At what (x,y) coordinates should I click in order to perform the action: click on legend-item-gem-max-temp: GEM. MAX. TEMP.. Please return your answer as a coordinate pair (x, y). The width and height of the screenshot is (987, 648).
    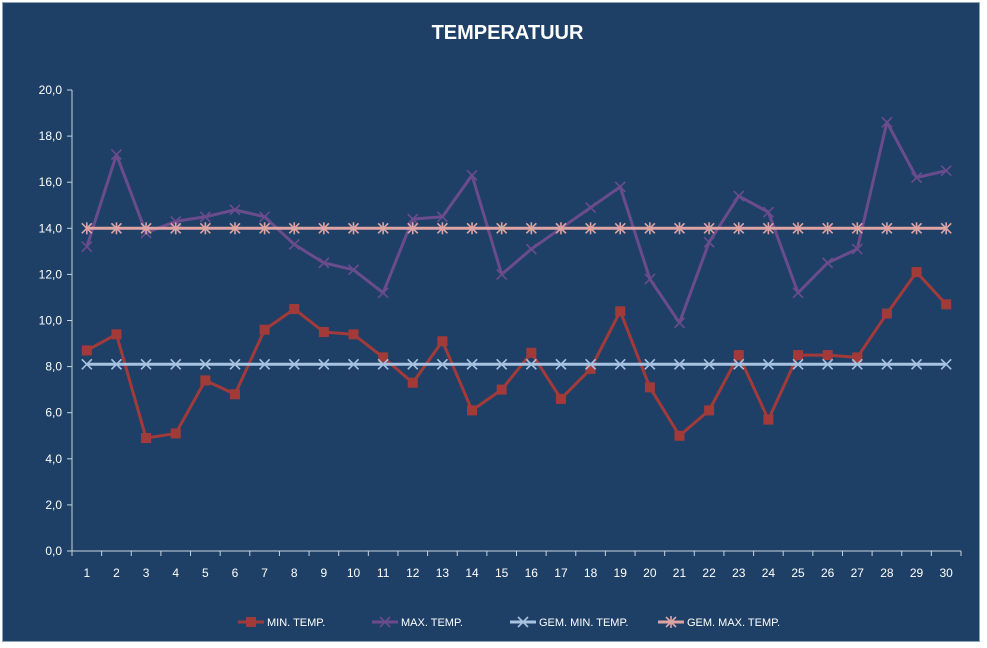
    Looking at the image, I should click on (719, 622).